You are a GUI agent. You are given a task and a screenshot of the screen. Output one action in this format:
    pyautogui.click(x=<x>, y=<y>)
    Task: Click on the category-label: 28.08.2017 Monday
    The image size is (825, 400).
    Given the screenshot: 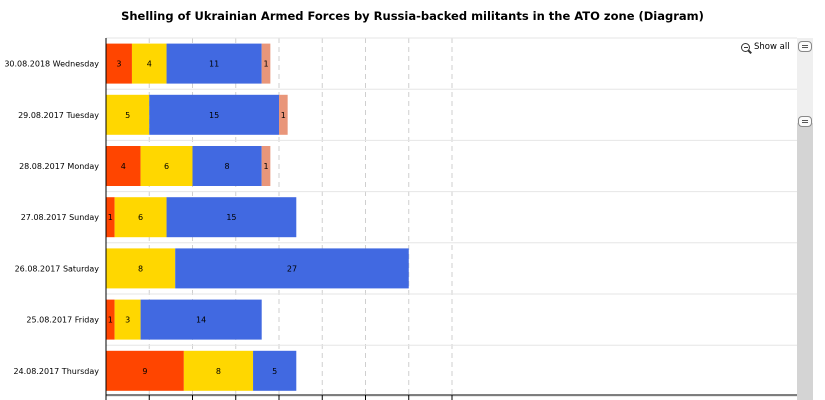 What is the action you would take?
    pyautogui.click(x=59, y=166)
    